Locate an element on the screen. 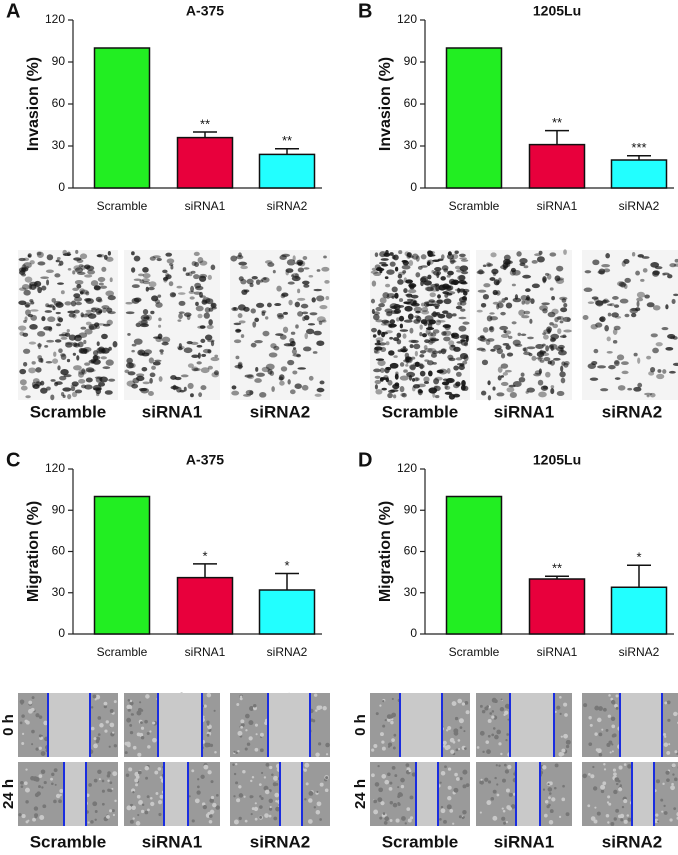 This screenshot has height=855, width=678. y-tick-label: 120 is located at coordinates (407, 19).